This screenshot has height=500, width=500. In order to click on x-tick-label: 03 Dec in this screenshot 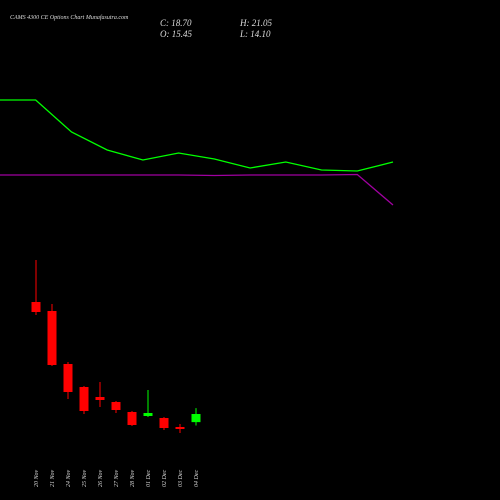, I will do `click(181, 478)`.